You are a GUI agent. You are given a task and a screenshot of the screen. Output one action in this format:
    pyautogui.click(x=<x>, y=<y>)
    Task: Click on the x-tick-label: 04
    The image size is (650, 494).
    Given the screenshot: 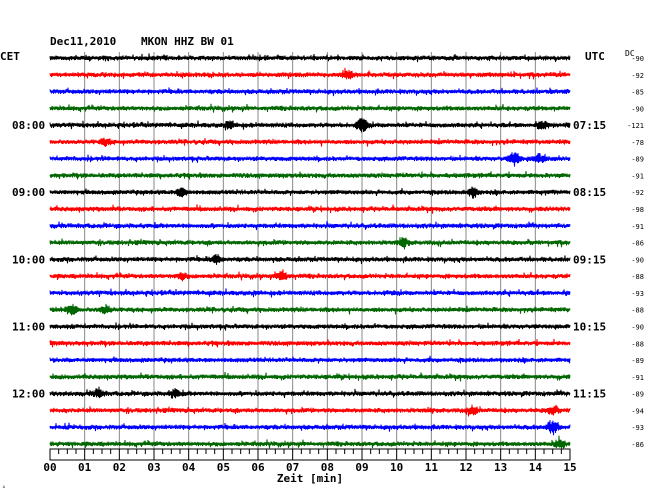 What is the action you would take?
    pyautogui.click(x=189, y=467)
    